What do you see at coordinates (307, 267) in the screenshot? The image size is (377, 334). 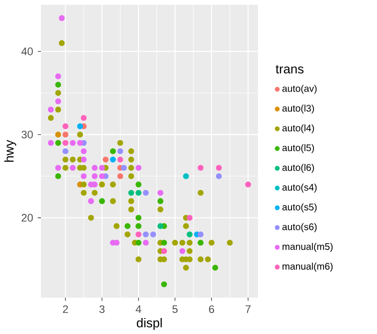 I see `legend-label: manual(m6)` at bounding box center [307, 267].